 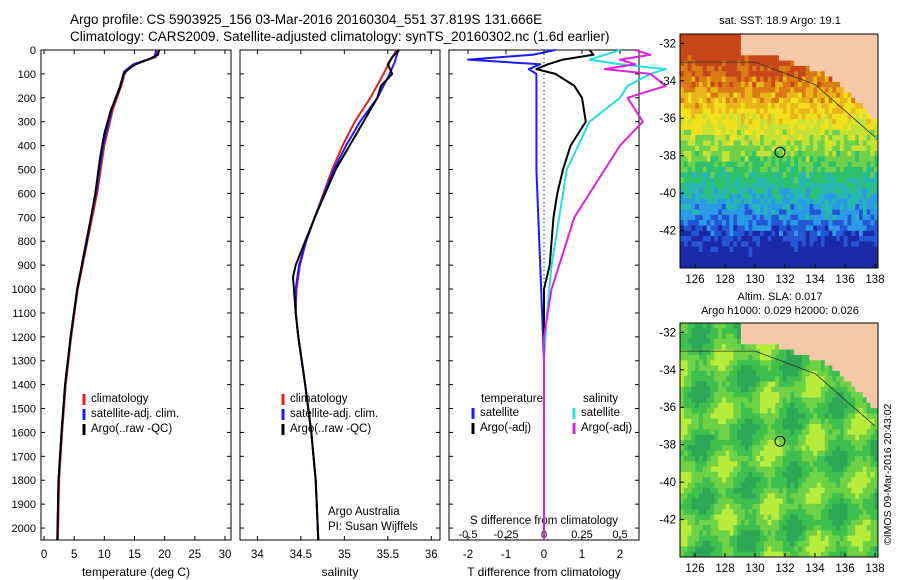 I want to click on sst-map-lon-label: 126, so click(x=694, y=280).